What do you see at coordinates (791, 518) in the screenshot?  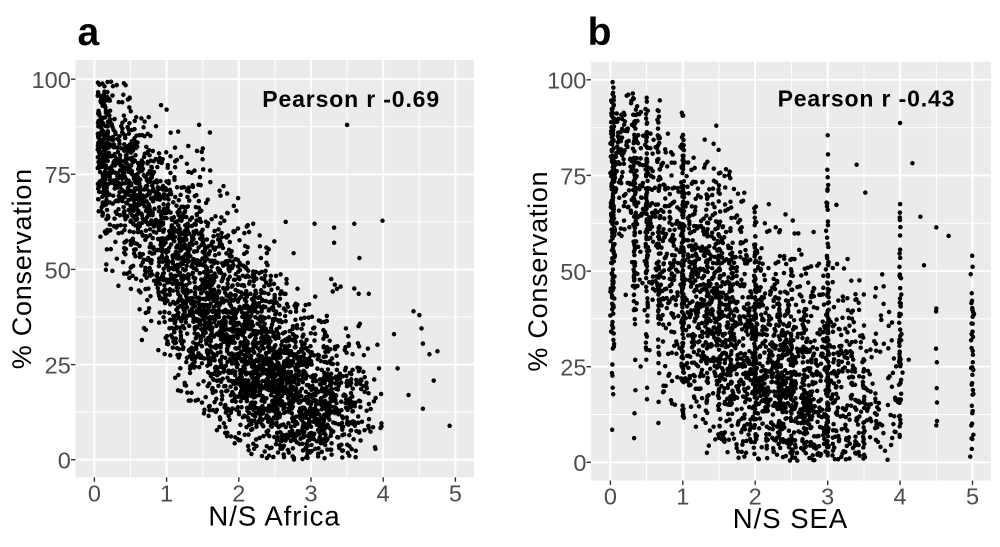 I see `svg-text: N/S SEA` at bounding box center [791, 518].